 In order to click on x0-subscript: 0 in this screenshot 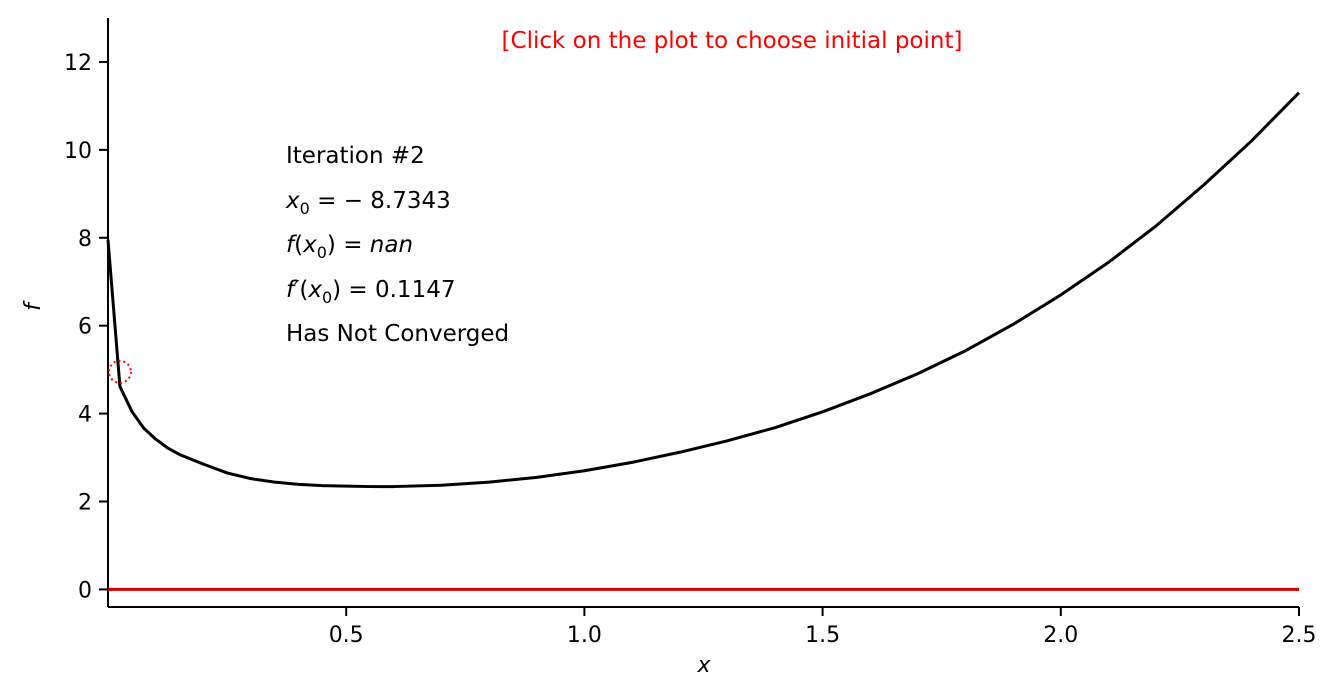, I will do `click(305, 208)`.